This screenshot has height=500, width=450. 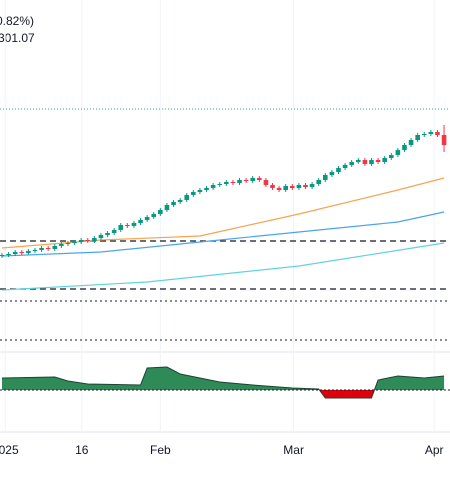 What do you see at coordinates (160, 450) in the screenshot?
I see `x-tick-label: Feb` at bounding box center [160, 450].